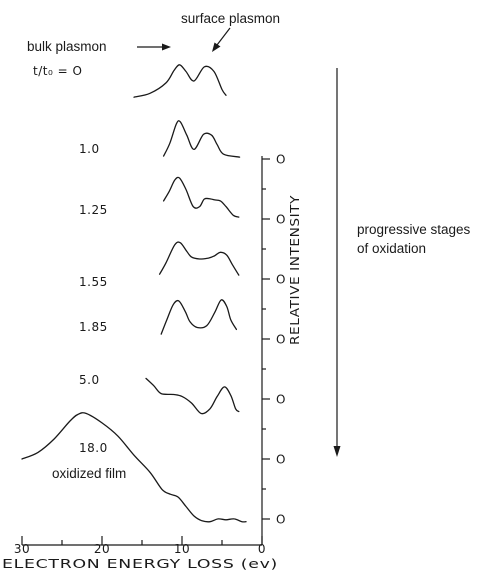  What do you see at coordinates (230, 18) in the screenshot?
I see `surface-plasmon-label: surface plasmon` at bounding box center [230, 18].